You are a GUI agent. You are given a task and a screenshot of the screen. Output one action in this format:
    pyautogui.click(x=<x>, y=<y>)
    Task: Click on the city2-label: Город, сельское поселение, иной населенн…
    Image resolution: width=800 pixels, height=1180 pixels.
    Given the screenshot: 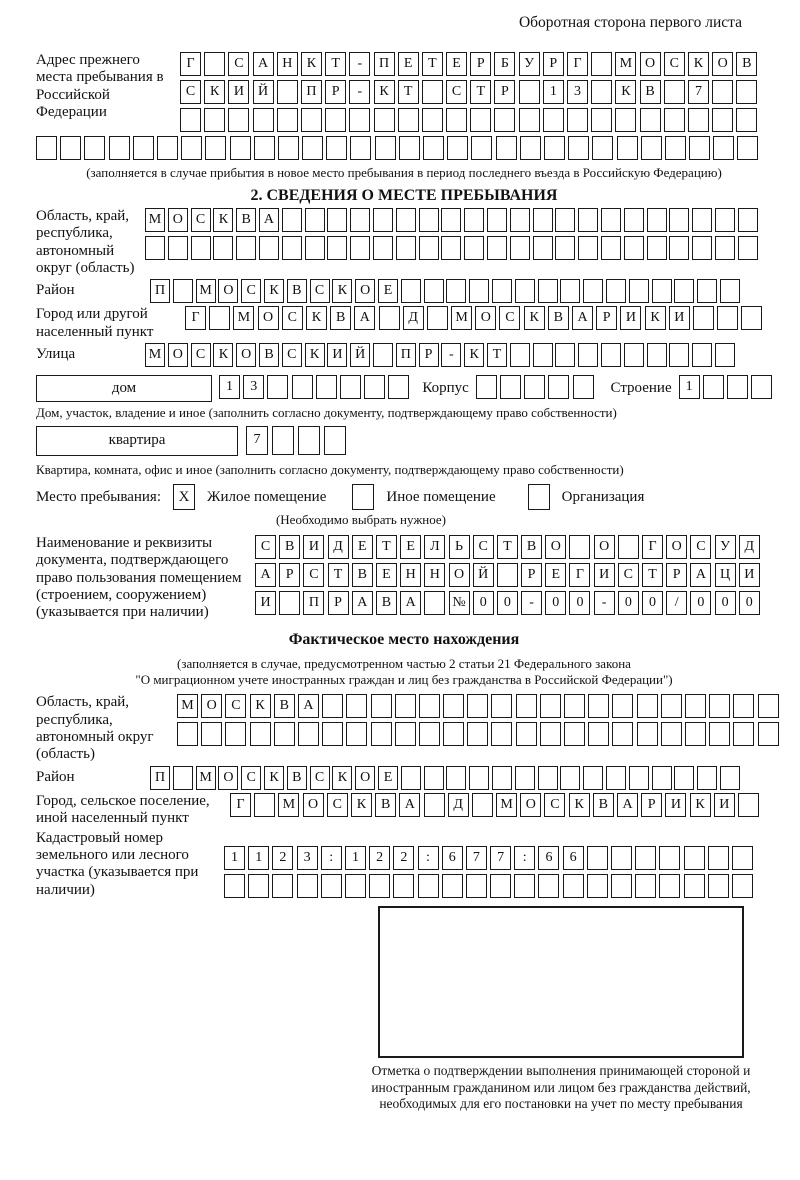 What is the action you would take?
    pyautogui.click(x=123, y=809)
    